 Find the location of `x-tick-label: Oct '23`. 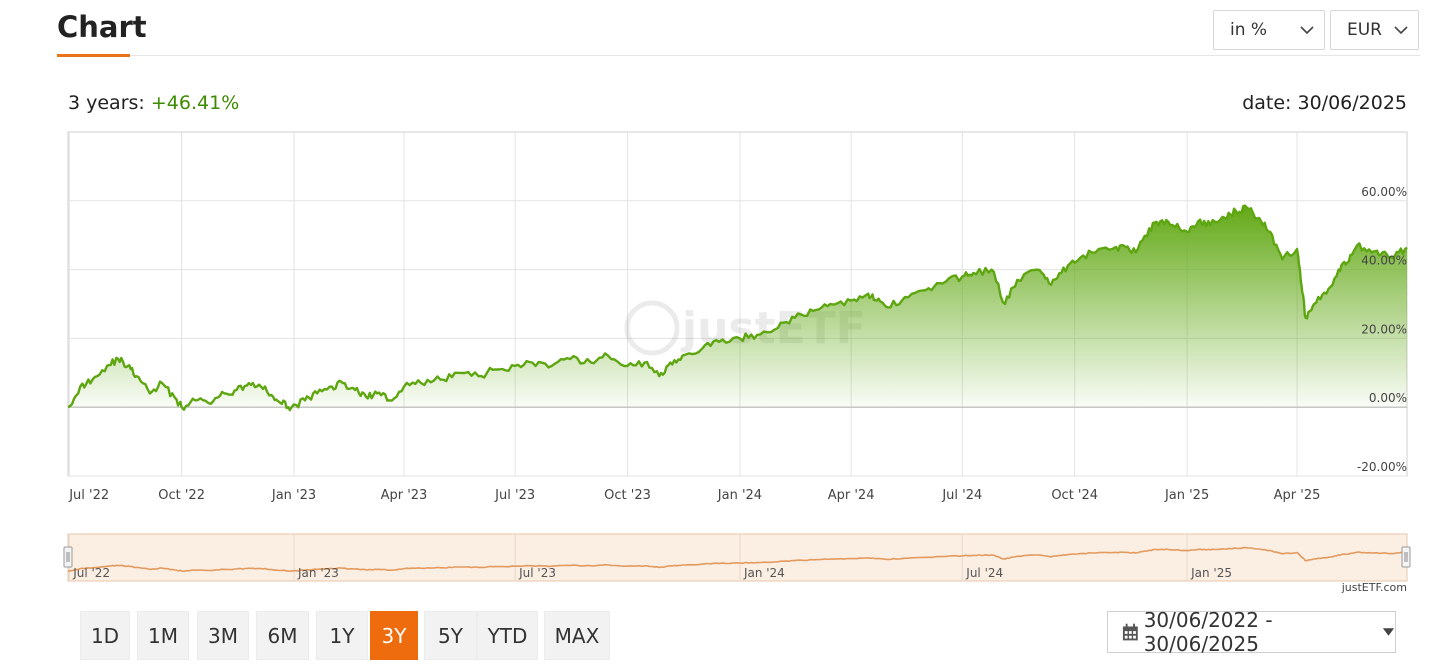

x-tick-label: Oct '23 is located at coordinates (627, 495).